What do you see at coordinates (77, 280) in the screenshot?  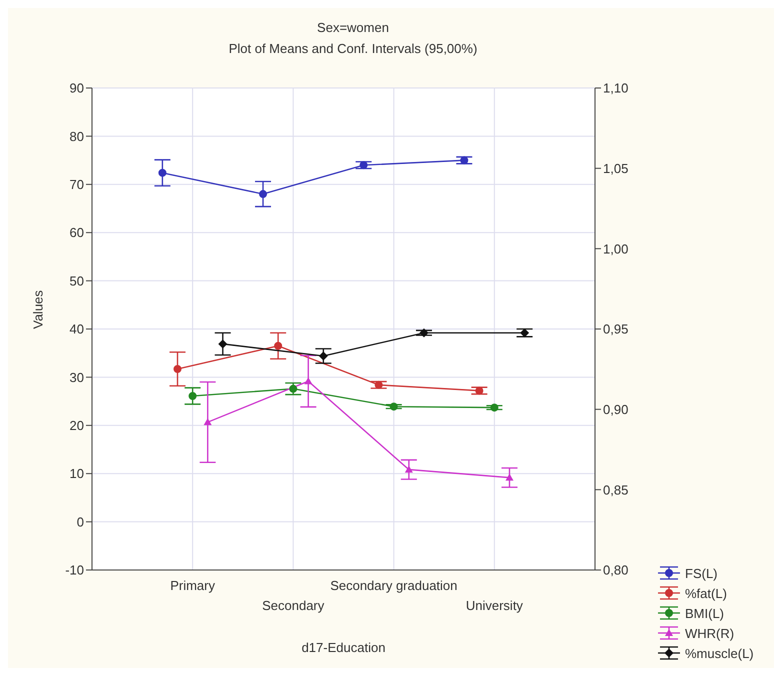 I see `y-tick-label: 50` at bounding box center [77, 280].